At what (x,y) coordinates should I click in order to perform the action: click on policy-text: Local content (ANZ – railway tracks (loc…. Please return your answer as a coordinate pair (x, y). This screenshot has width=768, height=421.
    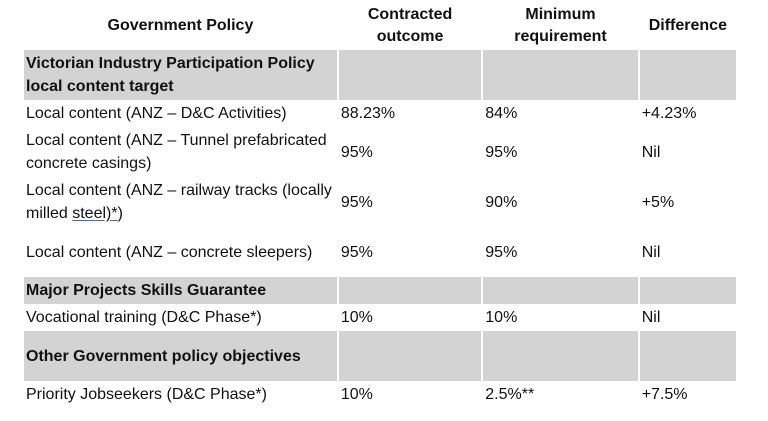
    Looking at the image, I should click on (179, 202).